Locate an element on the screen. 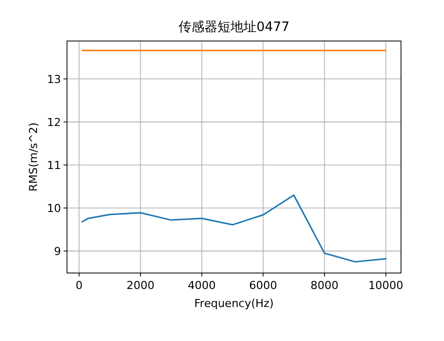 Image resolution: width=444 pixels, height=341 pixels. y-tick-label: 10 is located at coordinates (54, 209).